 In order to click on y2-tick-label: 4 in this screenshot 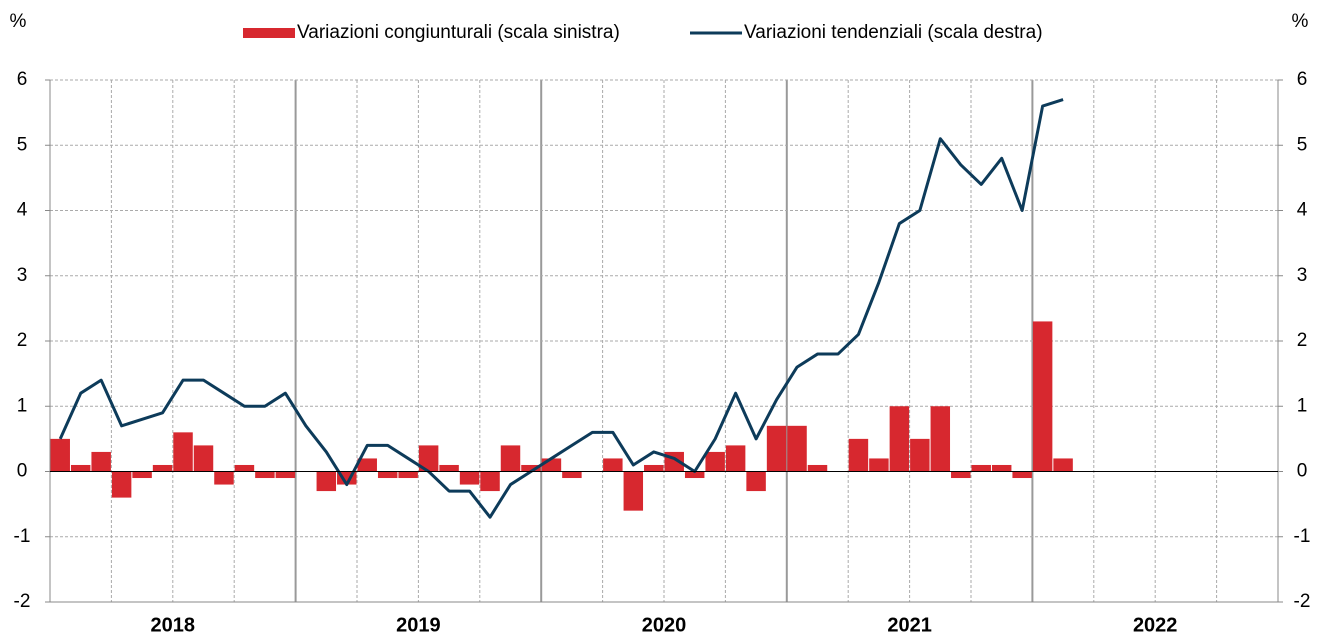, I will do `click(1302, 210)`.